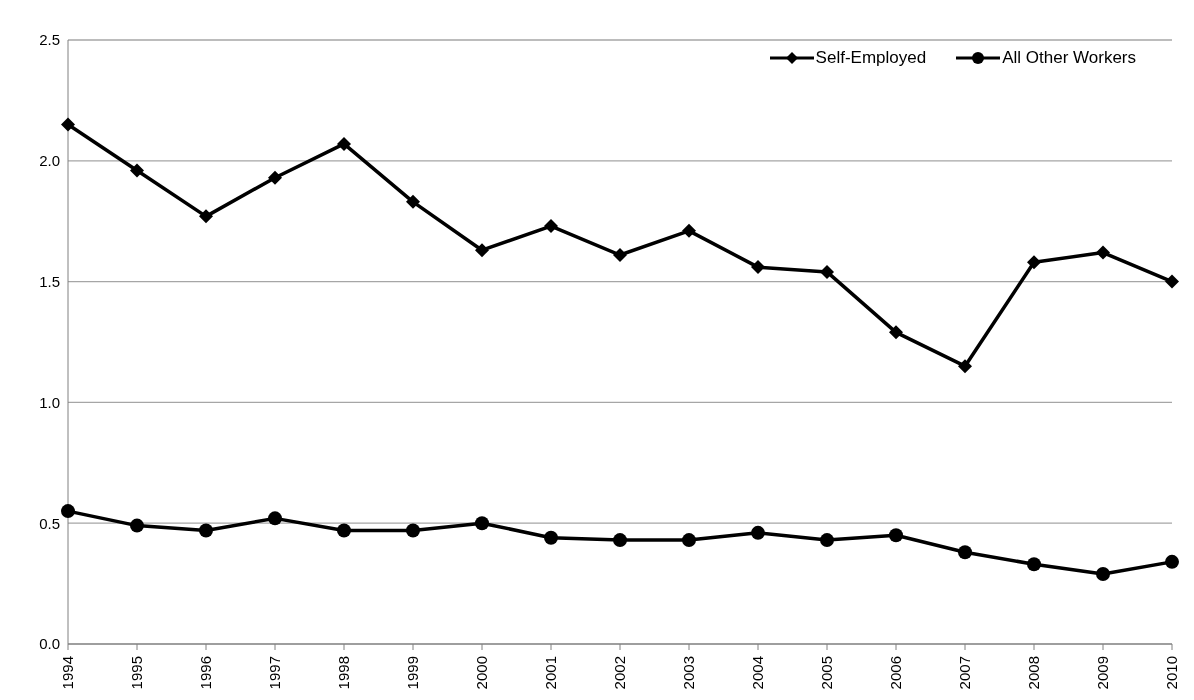  I want to click on x-tick-label: 2009, so click(1102, 673).